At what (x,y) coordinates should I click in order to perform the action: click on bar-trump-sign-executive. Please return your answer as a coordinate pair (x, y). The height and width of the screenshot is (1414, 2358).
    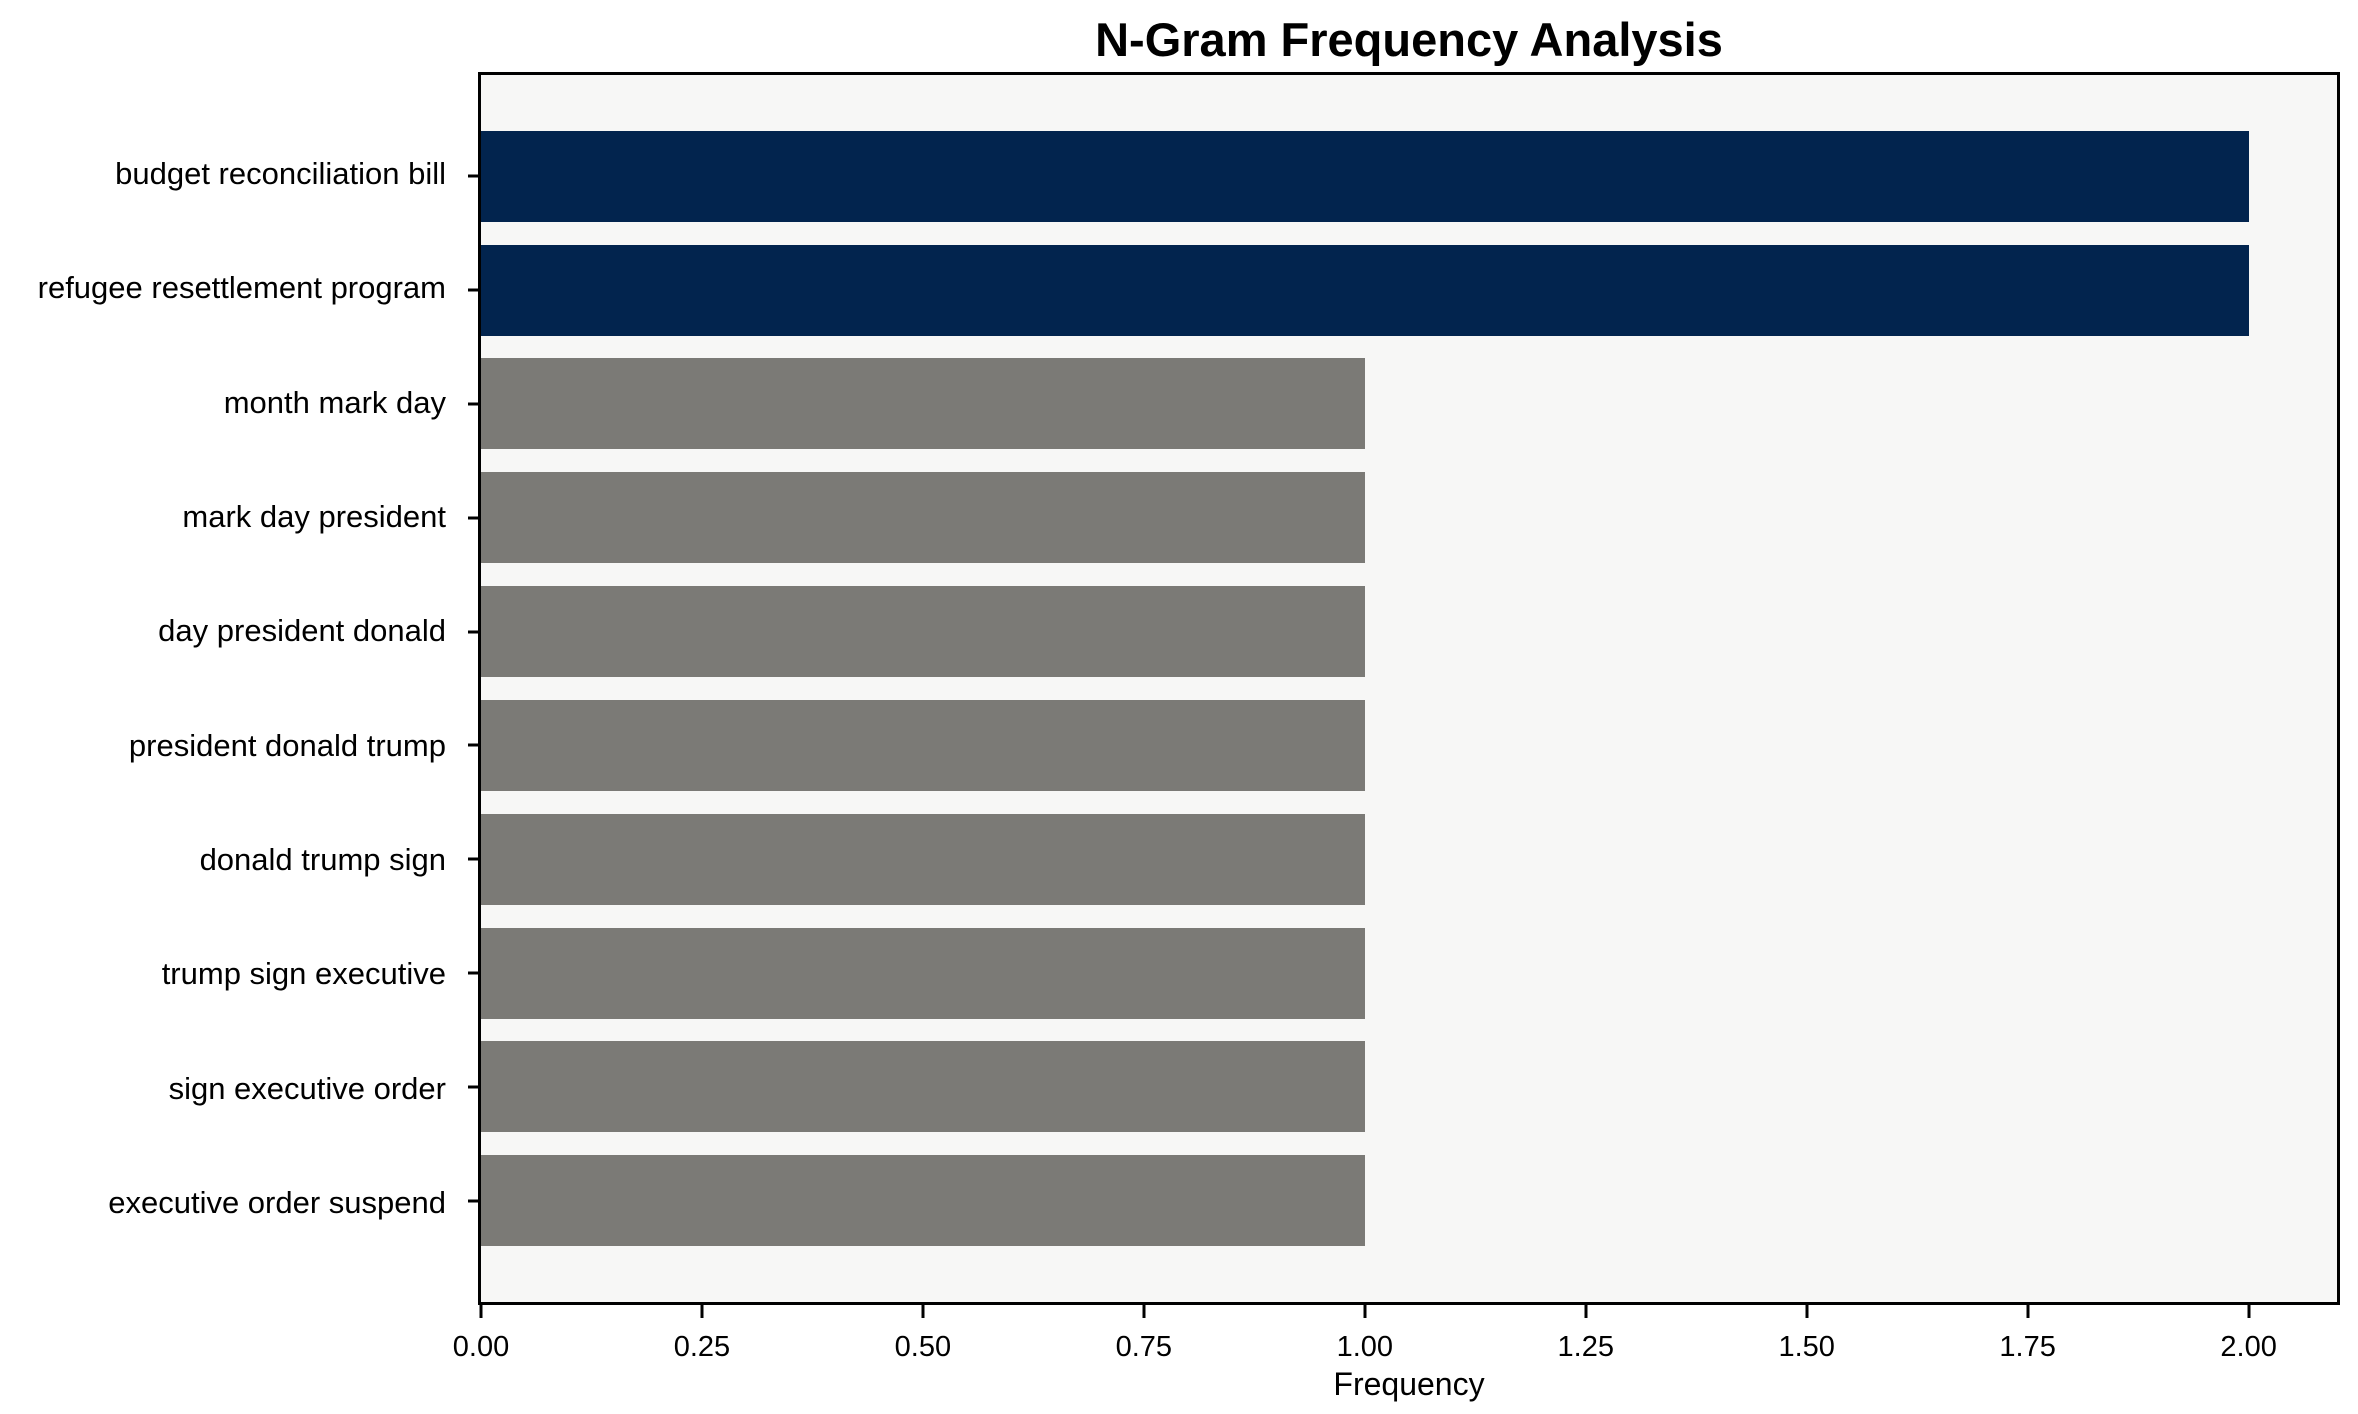
    Looking at the image, I should click on (923, 973).